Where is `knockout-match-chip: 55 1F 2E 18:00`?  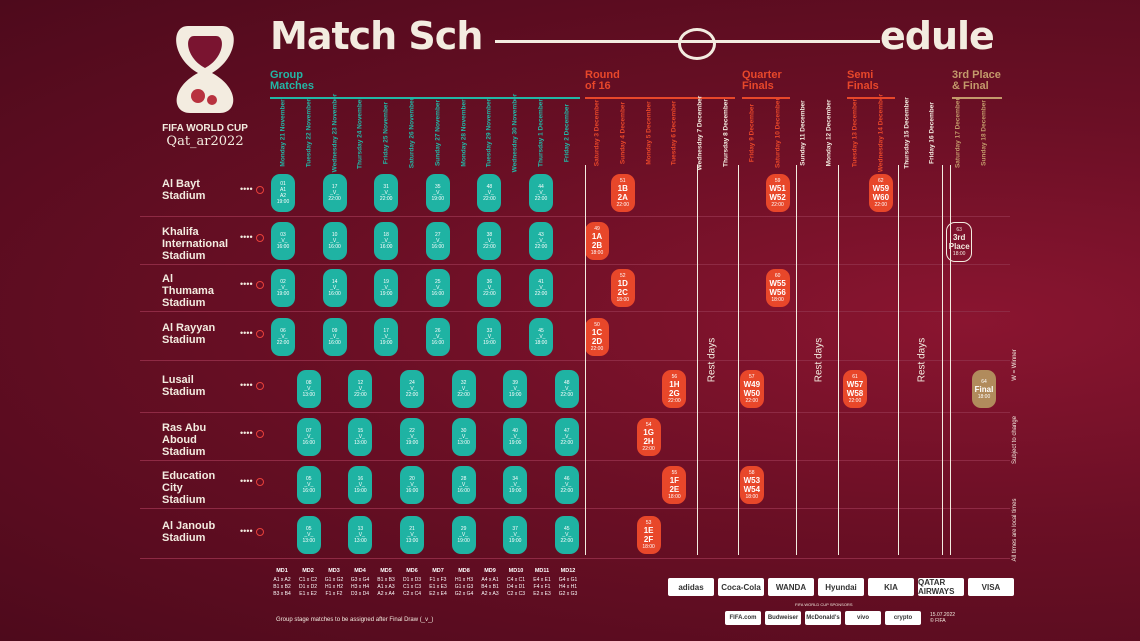
knockout-match-chip: 55 1F 2E 18:00 is located at coordinates (674, 485).